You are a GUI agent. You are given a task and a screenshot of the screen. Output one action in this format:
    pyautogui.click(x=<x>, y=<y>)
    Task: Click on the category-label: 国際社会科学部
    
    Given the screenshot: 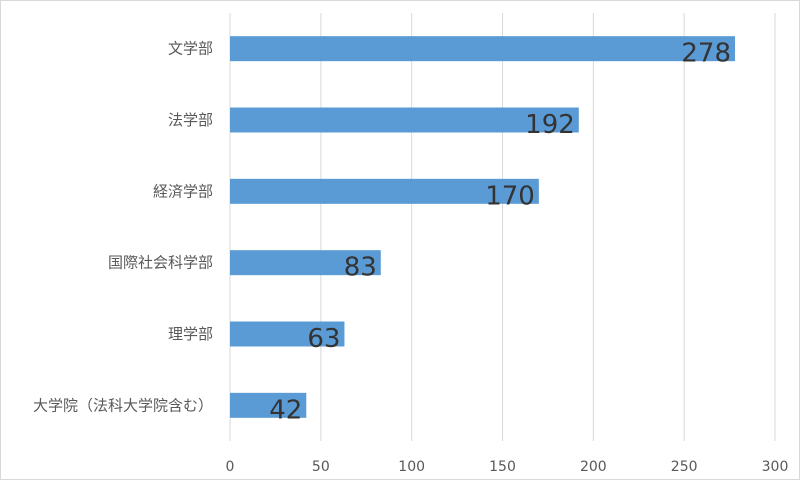 What is the action you would take?
    pyautogui.click(x=160, y=263)
    